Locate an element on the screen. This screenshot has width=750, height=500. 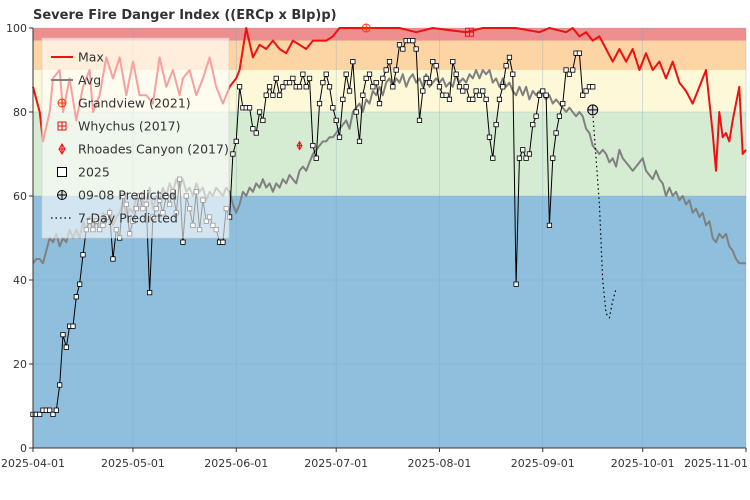
2025-point-82 is located at coordinates (306, 87).